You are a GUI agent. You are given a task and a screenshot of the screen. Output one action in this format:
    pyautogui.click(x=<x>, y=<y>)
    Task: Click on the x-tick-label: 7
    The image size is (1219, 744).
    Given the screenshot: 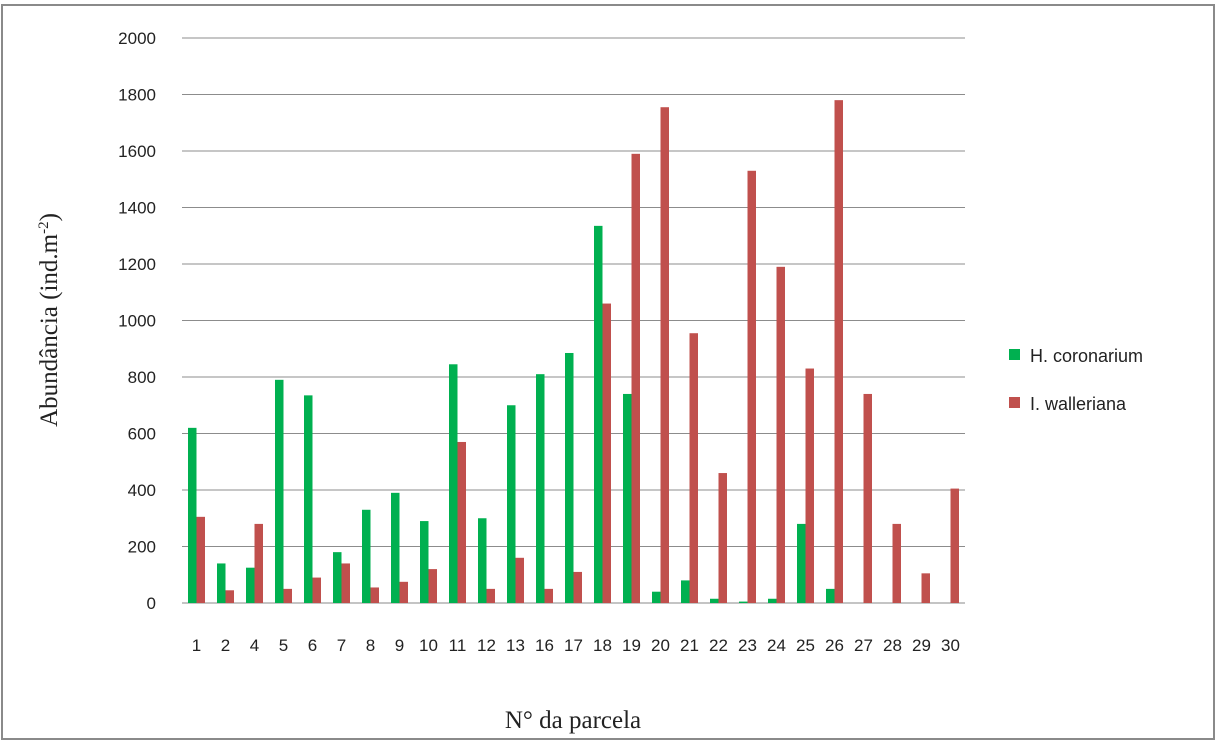 What is the action you would take?
    pyautogui.click(x=341, y=645)
    